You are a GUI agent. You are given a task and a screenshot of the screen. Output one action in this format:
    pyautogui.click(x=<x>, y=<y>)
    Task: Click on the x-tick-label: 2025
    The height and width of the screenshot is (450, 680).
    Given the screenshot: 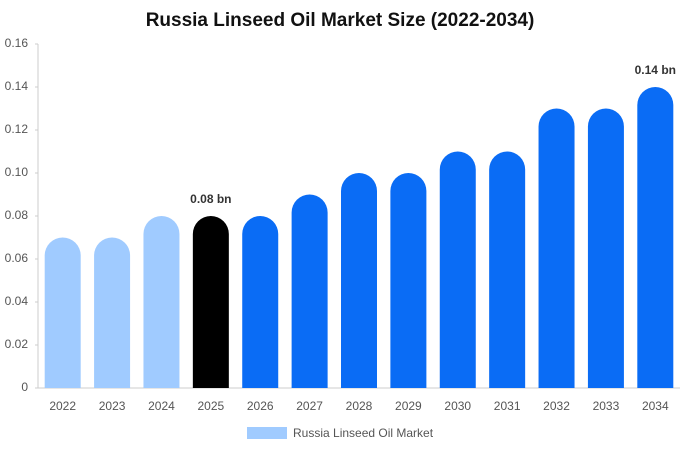 What is the action you would take?
    pyautogui.click(x=210, y=406)
    